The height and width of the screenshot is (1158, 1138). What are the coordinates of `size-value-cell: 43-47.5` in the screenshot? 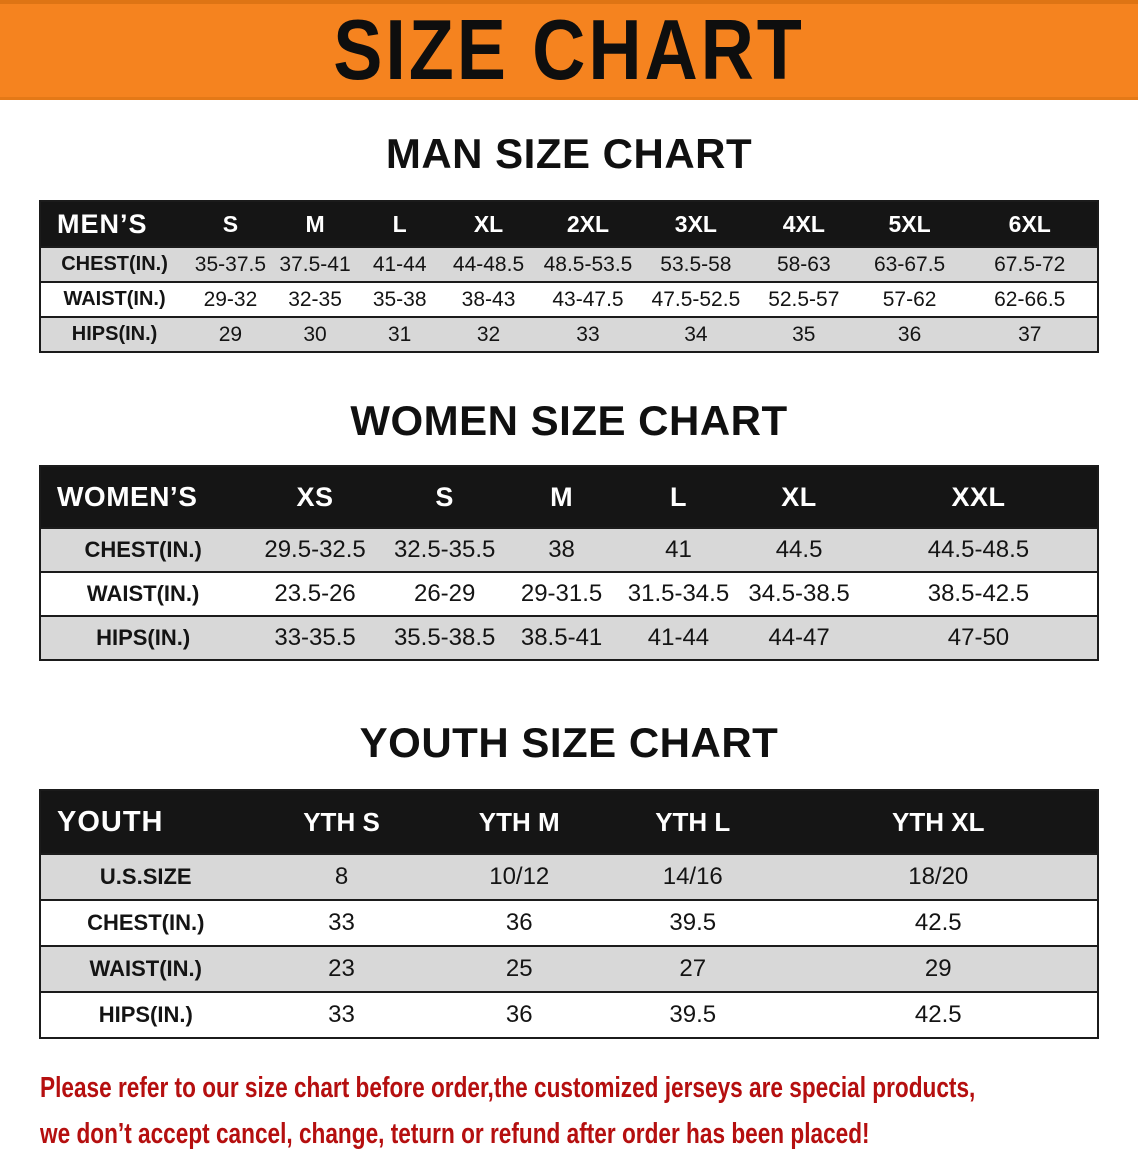 It's located at (588, 299).